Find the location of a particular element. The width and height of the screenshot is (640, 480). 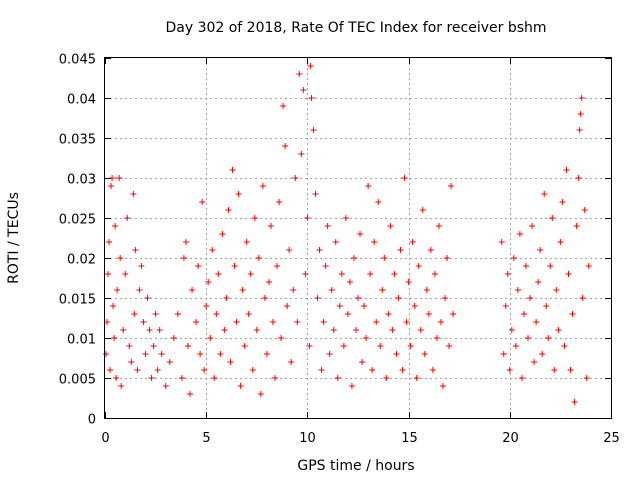

x-tick-label: 20 is located at coordinates (510, 438).